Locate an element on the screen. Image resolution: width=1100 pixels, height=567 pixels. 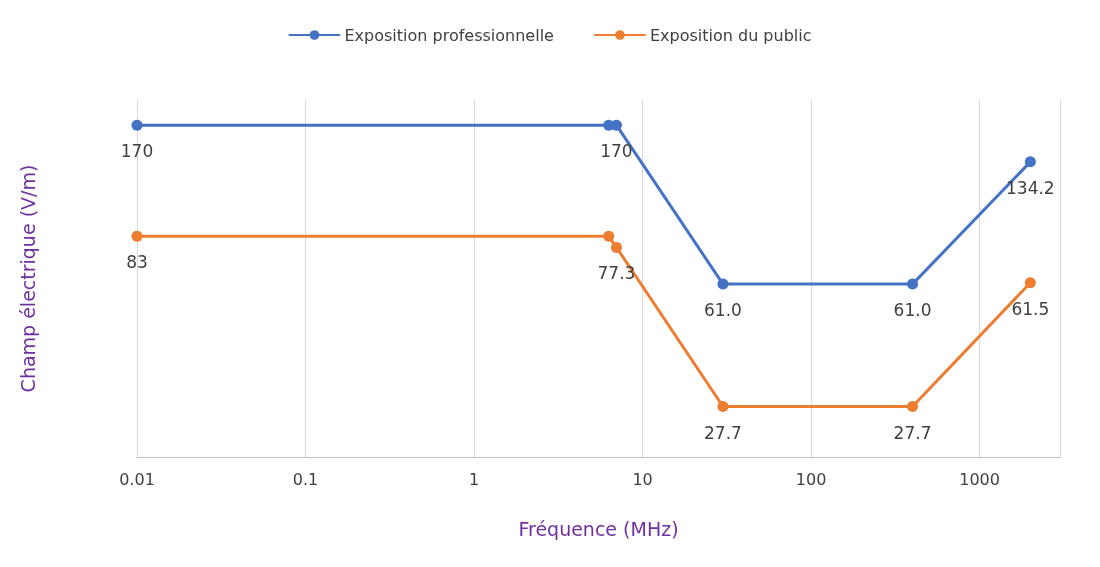
legend-label: Exposition professionnelle is located at coordinates (449, 35).